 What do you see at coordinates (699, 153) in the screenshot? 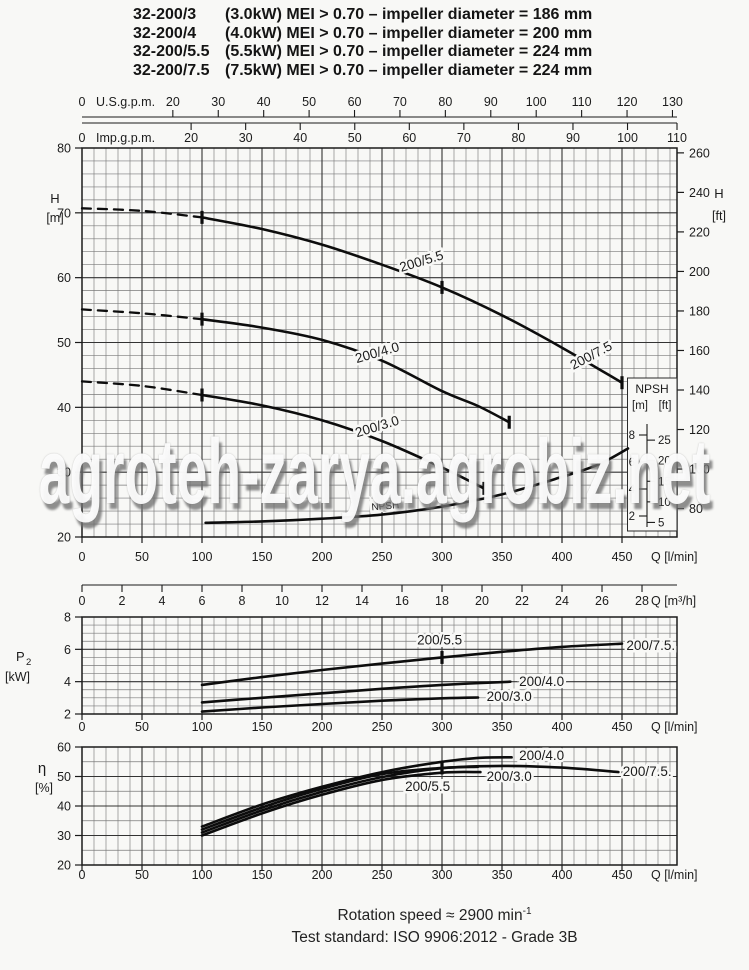
I see `y2-tick-label: 260` at bounding box center [699, 153].